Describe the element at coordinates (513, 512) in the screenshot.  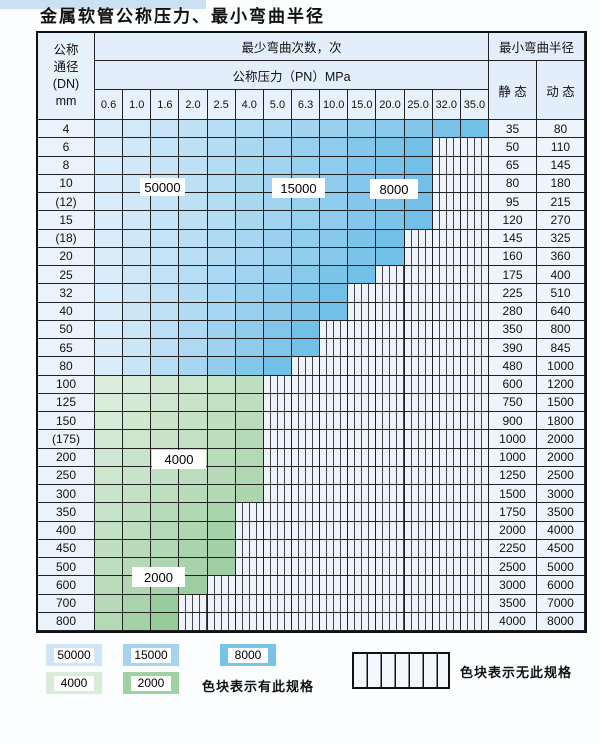
I see `static-radius-value: 1750` at that location.